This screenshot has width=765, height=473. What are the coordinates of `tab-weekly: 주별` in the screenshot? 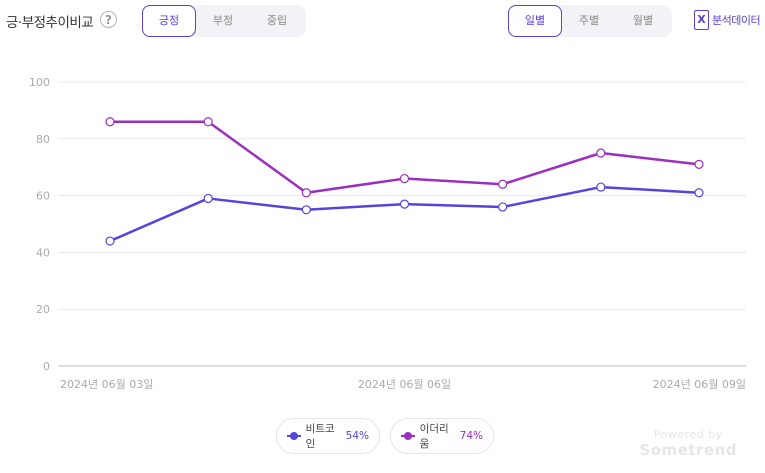 It's located at (589, 20).